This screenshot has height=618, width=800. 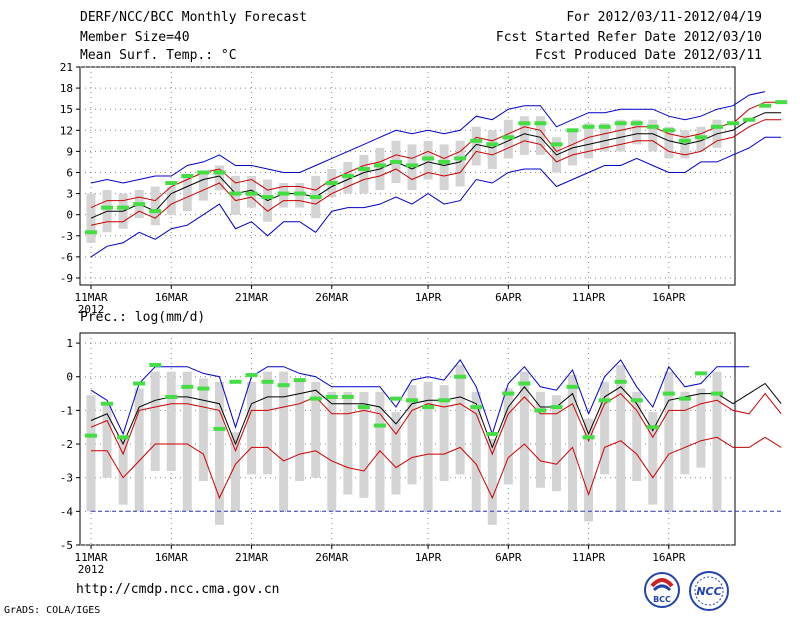 What do you see at coordinates (66, 88) in the screenshot?
I see `temp-ytick-label: 18` at bounding box center [66, 88].